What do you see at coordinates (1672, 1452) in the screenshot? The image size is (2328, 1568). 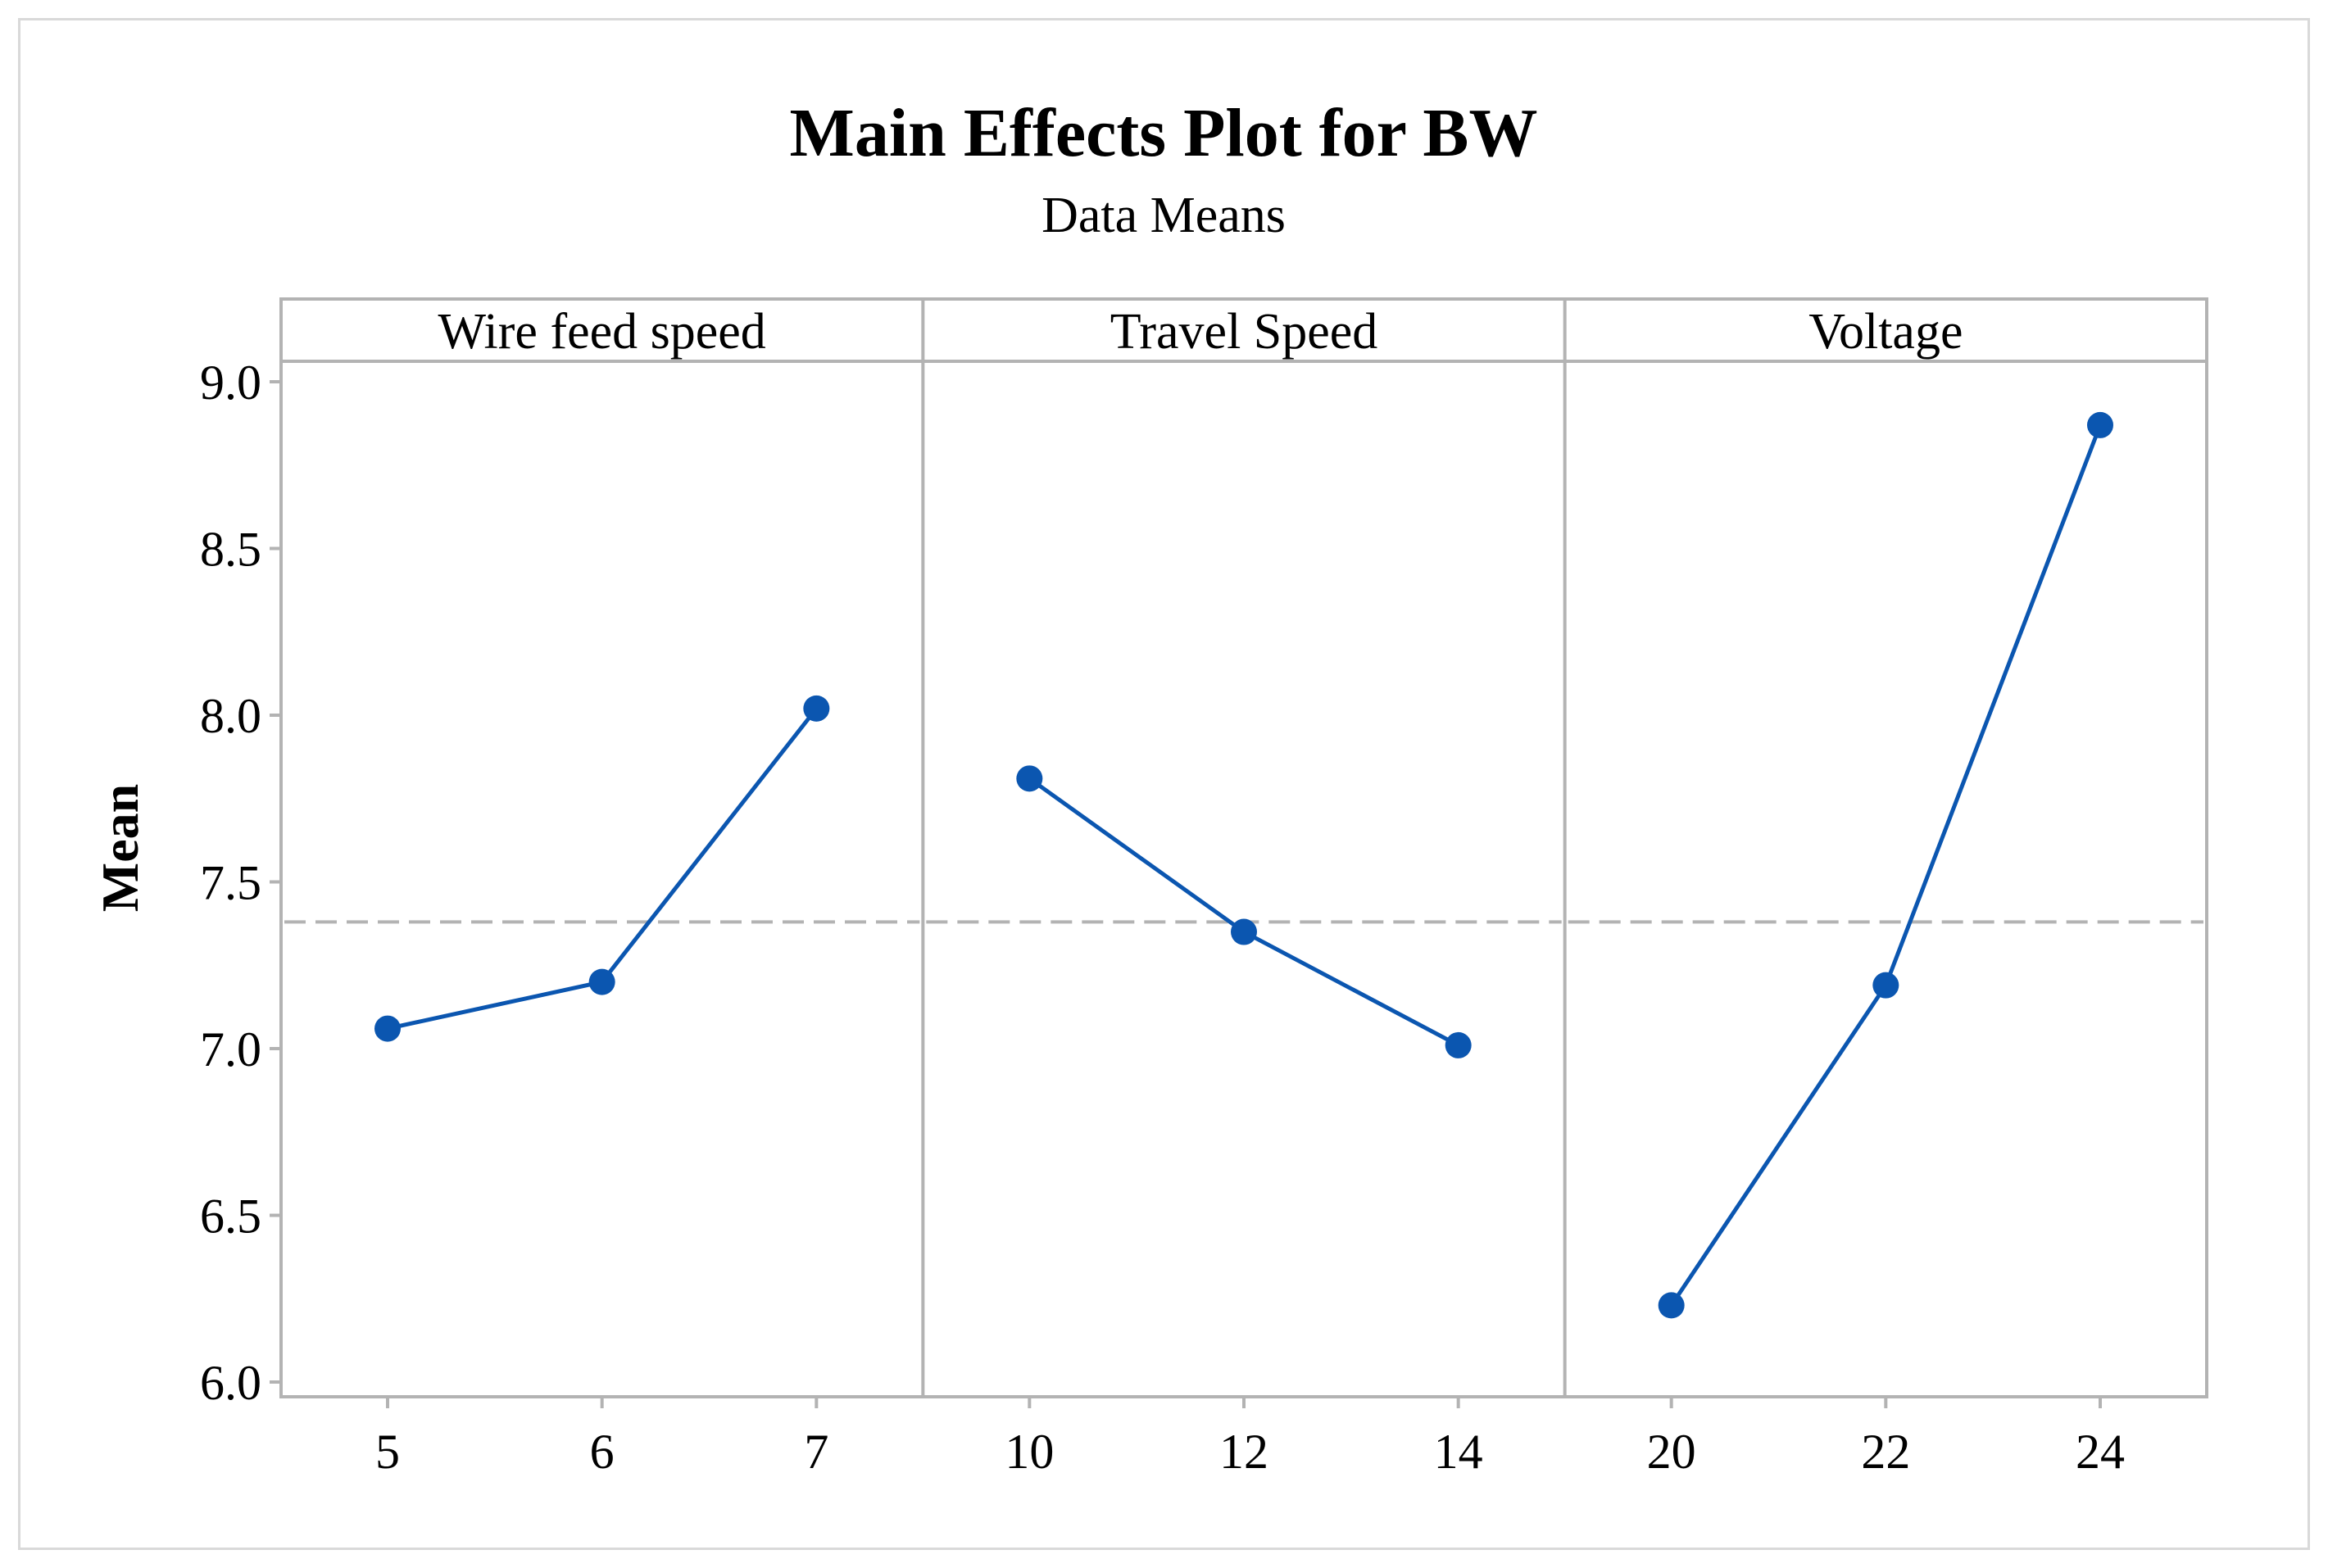 I see `x-tick-label: 20` at bounding box center [1672, 1452].